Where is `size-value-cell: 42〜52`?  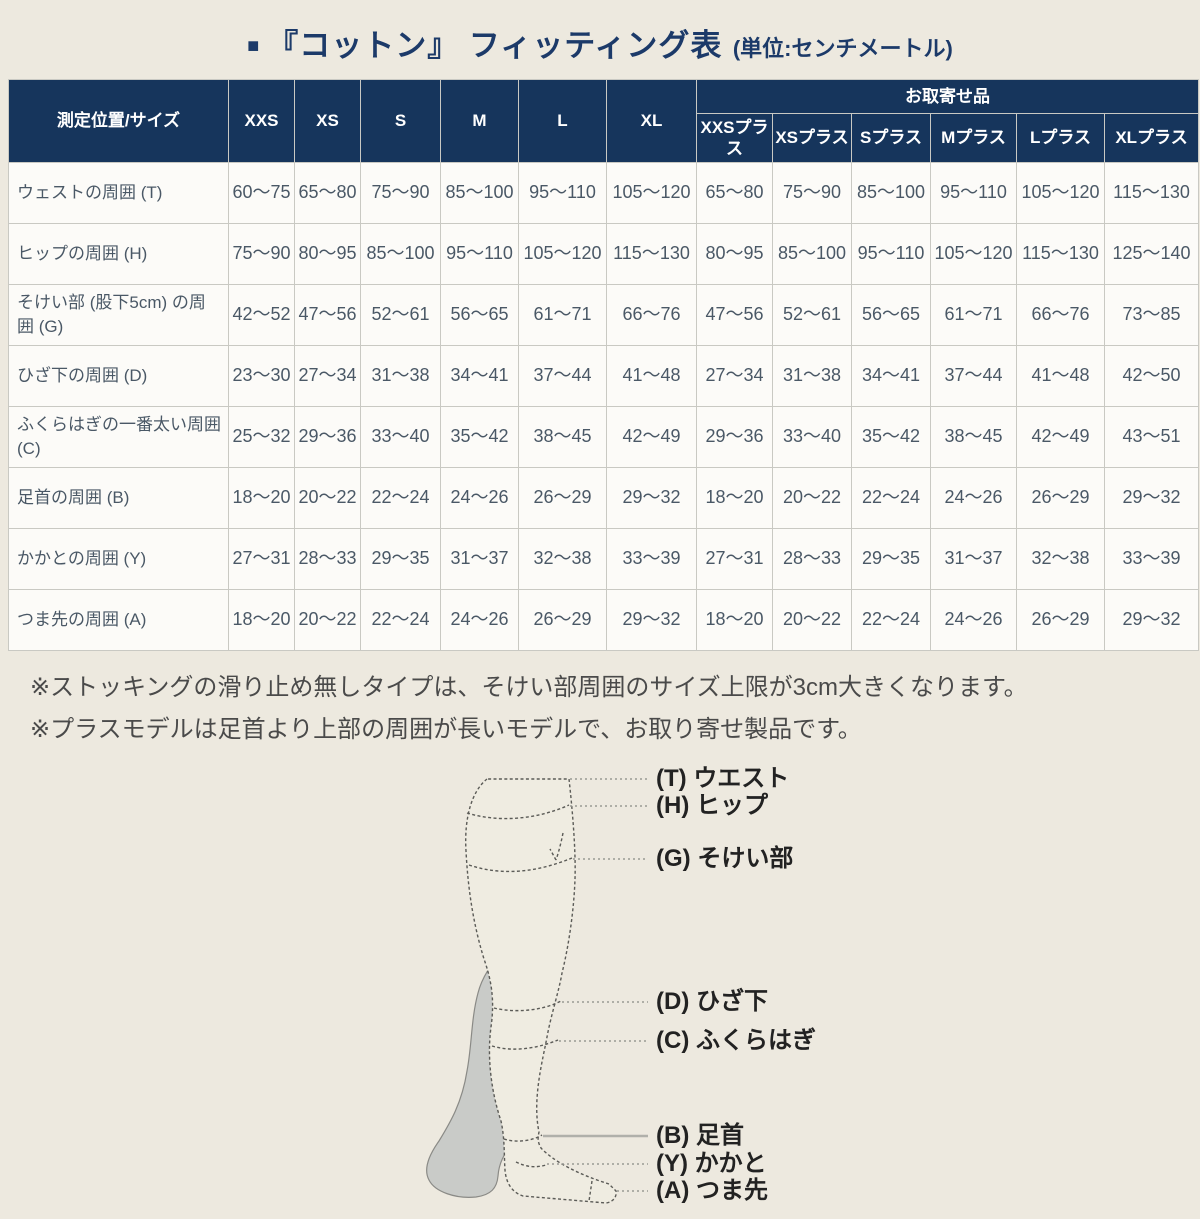
size-value-cell: 42〜52 is located at coordinates (261, 315).